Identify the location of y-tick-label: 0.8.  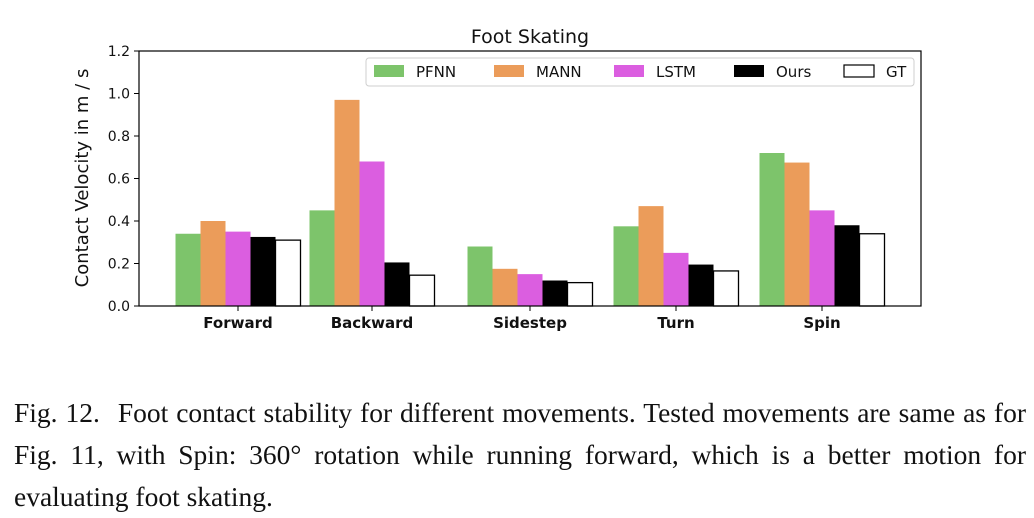
(119, 137).